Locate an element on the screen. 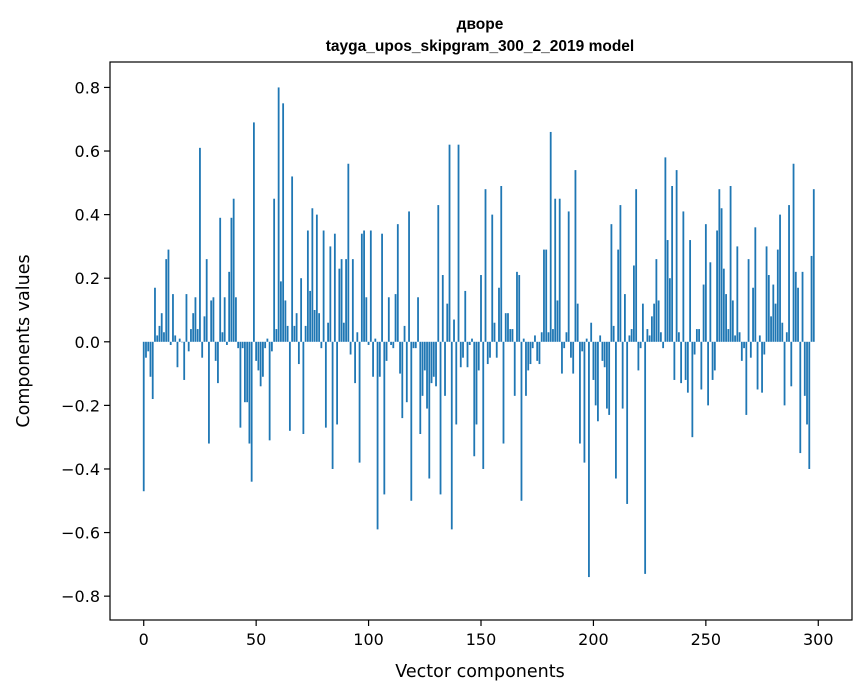 The height and width of the screenshot is (696, 867). y-tick-label: −0.2 is located at coordinates (80, 405).